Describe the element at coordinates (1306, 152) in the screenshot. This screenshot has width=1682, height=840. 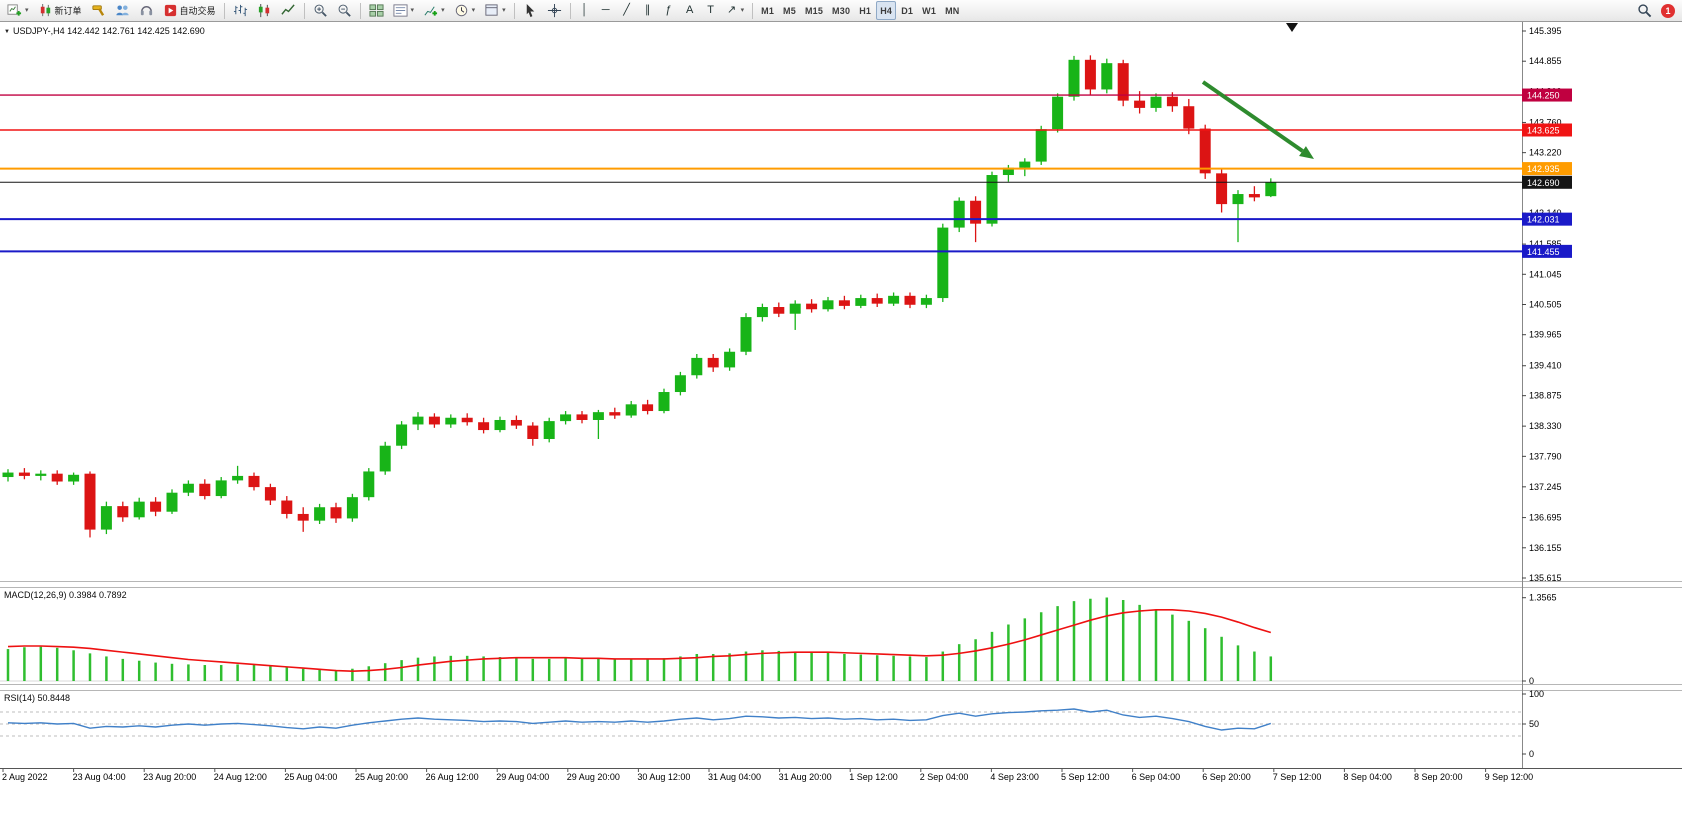
I see `trend-arrow-head` at that location.